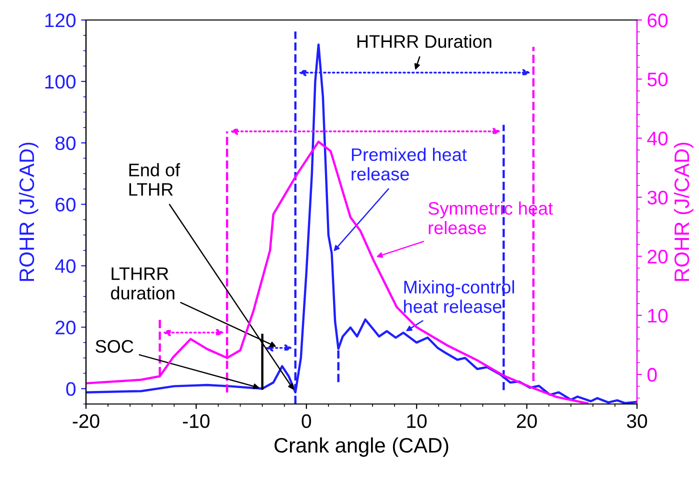  What do you see at coordinates (28, 211) in the screenshot?
I see `y-axis-title: ROHR (J/CAD)` at bounding box center [28, 211].